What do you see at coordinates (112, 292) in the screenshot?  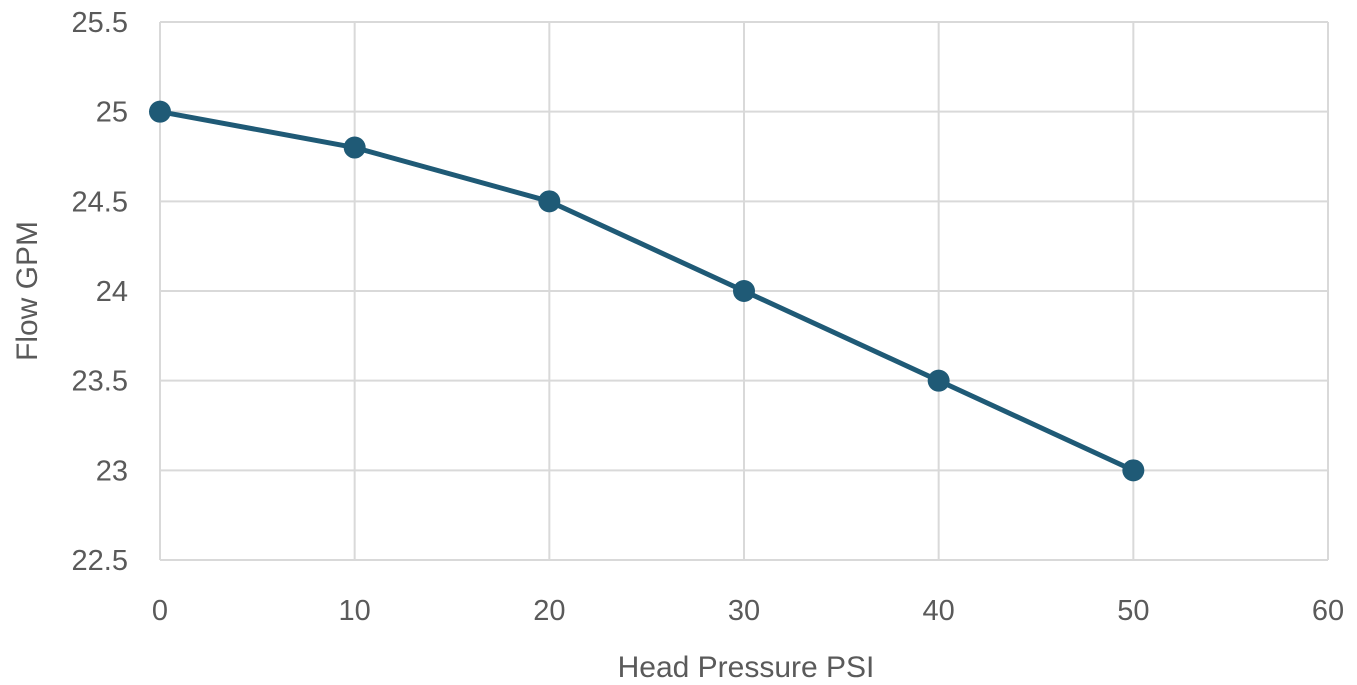 I see `y-tick-label: 24` at bounding box center [112, 292].